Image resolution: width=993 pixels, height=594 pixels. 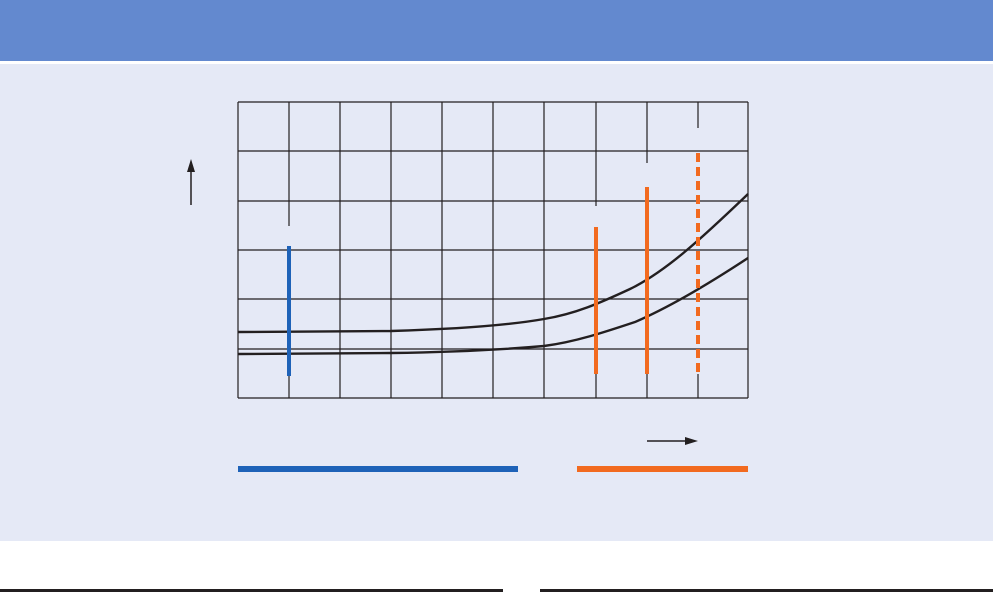 I want to click on blue-range-bar, so click(x=378, y=469).